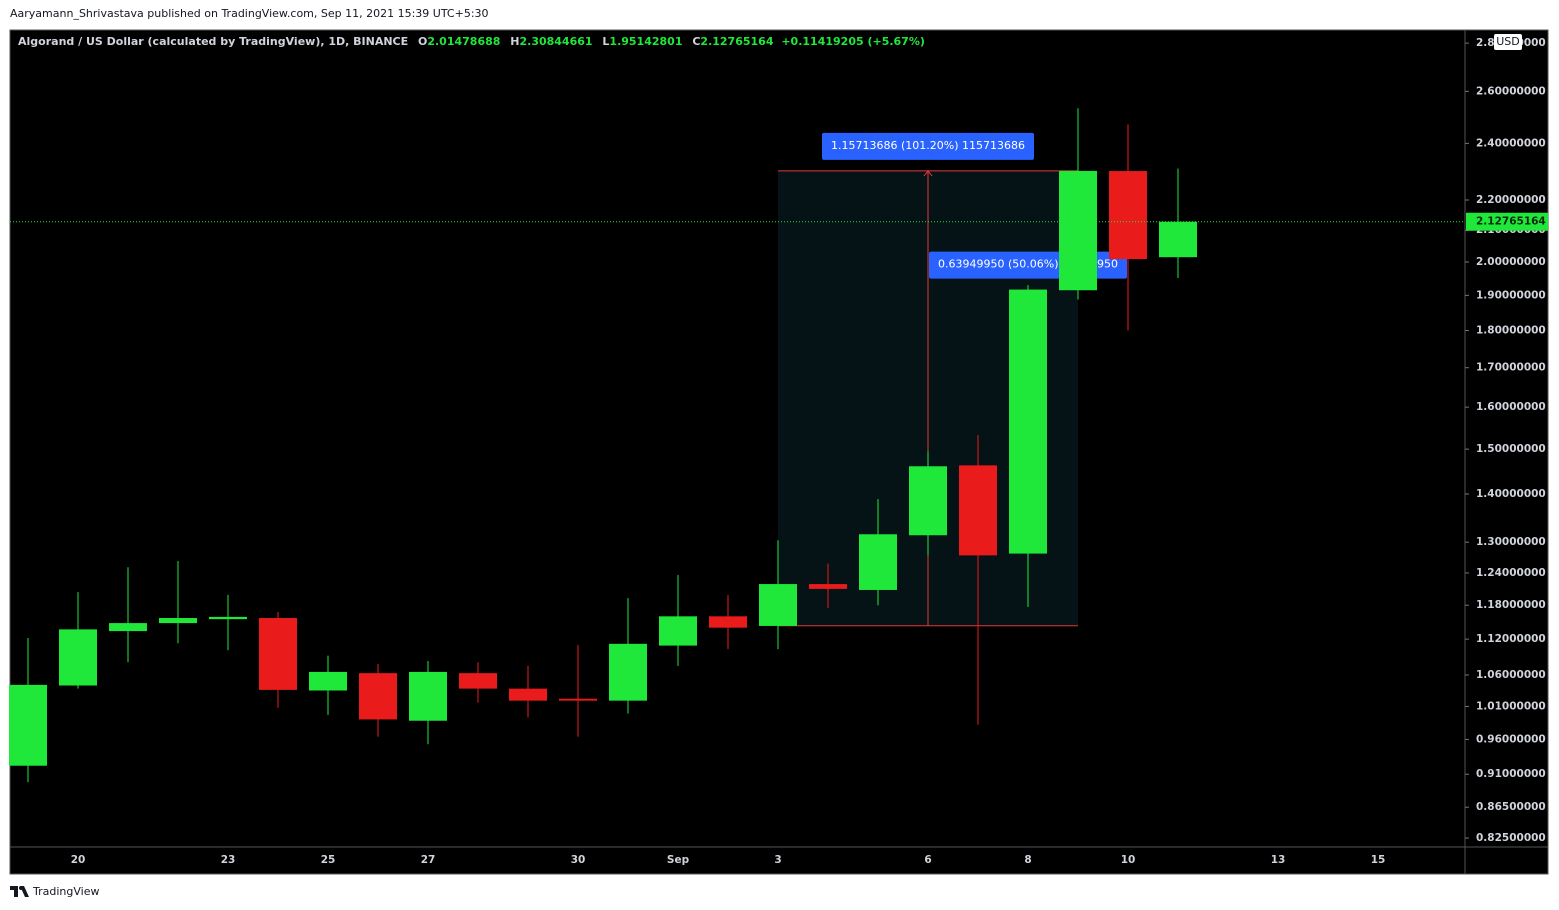  I want to click on y-tick-label: 2.40000000, so click(1511, 143).